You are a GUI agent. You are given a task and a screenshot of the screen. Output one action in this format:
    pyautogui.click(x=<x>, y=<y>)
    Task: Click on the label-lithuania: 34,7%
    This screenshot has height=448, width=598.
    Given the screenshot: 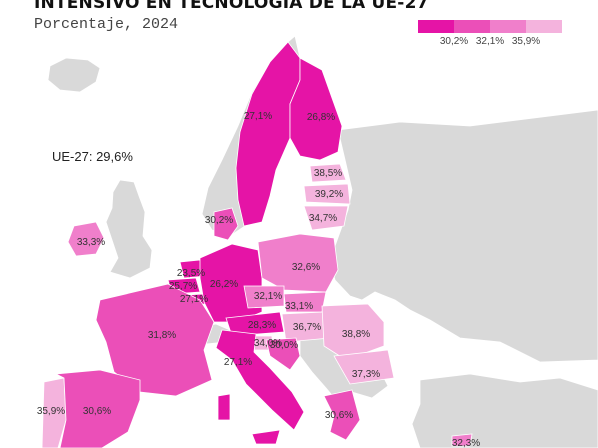 What is the action you would take?
    pyautogui.click(x=323, y=218)
    